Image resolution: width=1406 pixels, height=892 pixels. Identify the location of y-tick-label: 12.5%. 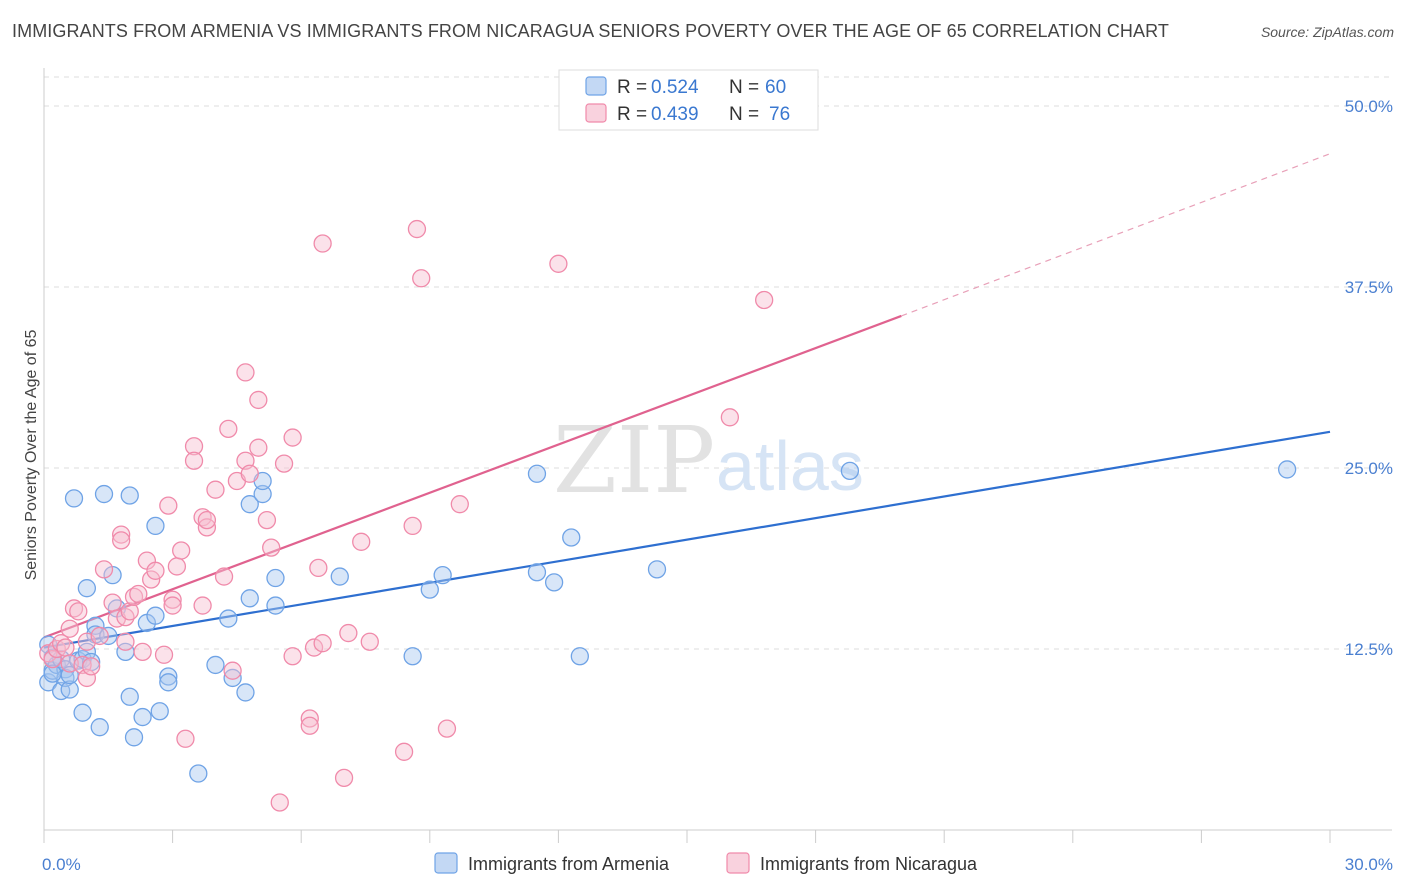
(1369, 649).